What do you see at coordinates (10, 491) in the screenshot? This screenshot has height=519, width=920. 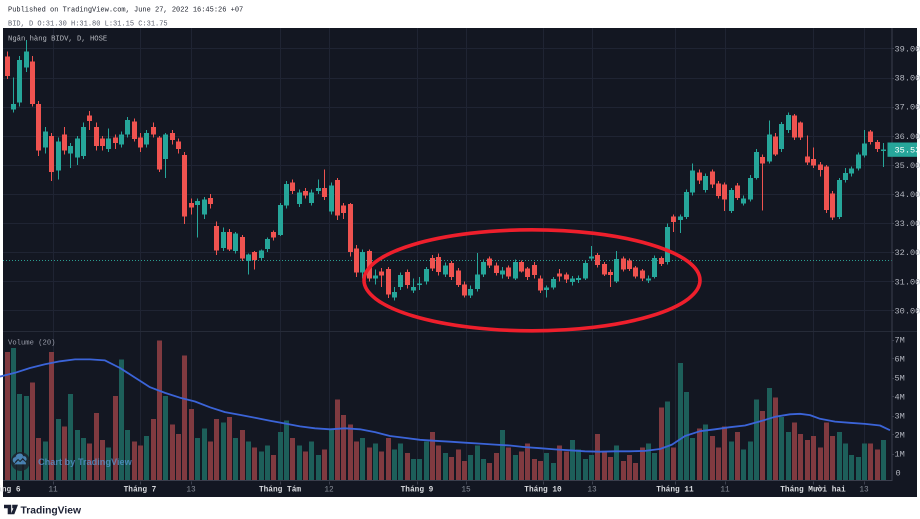 I see `svg-text: Tháng 6` at bounding box center [10, 491].